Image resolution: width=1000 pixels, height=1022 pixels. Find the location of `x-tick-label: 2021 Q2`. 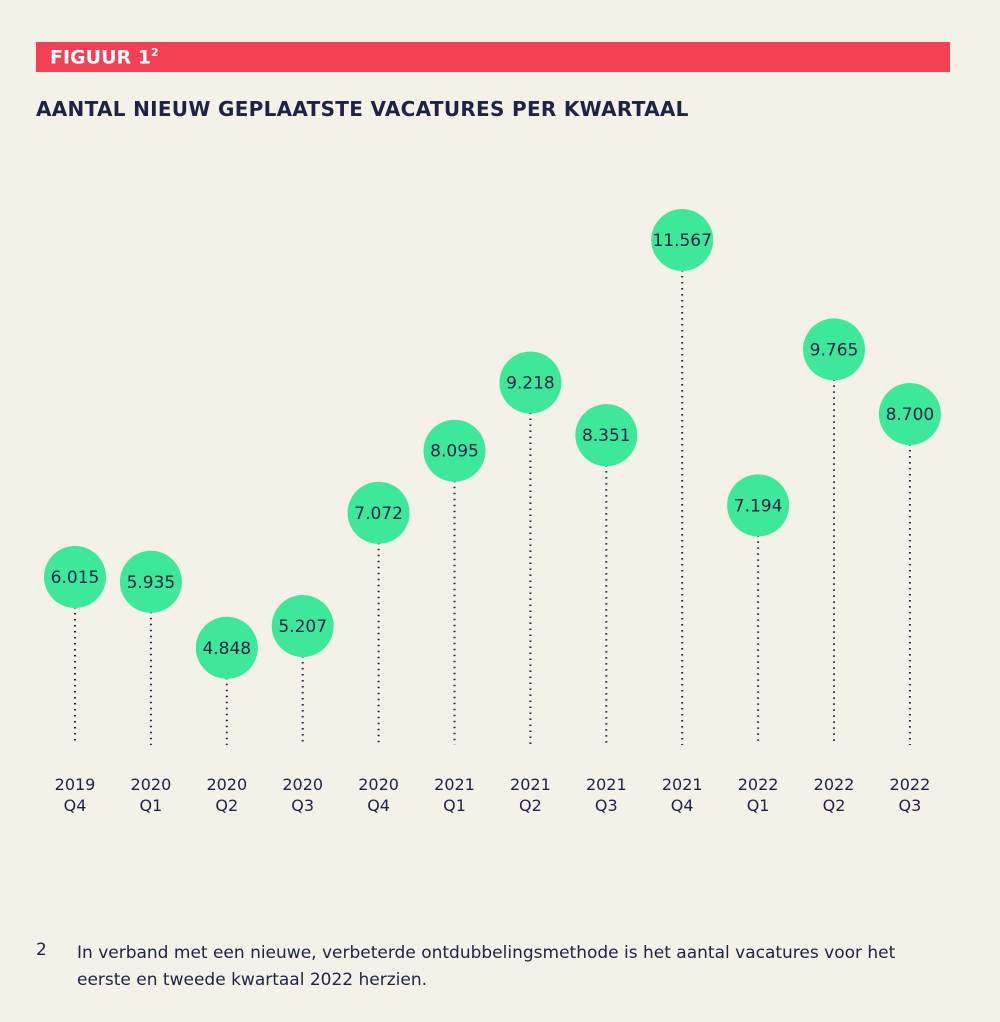

x-tick-label: 2021 Q2 is located at coordinates (530, 795).